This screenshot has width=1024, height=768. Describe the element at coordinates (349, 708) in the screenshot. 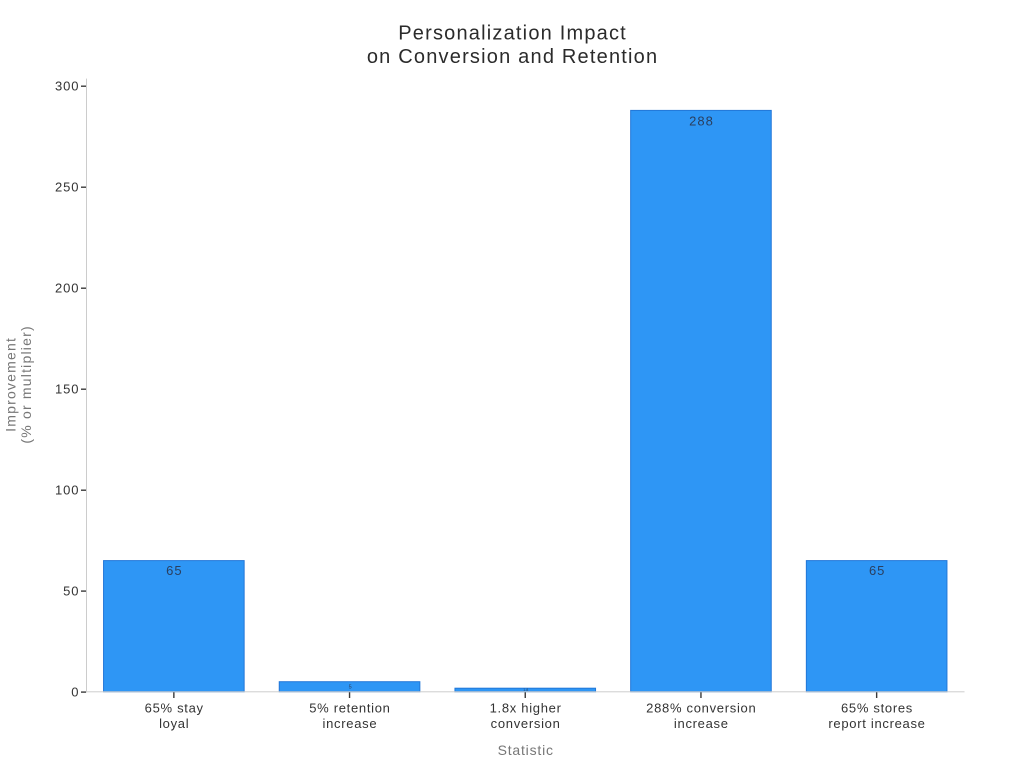

I see `svg-text: 5% retention` at that location.